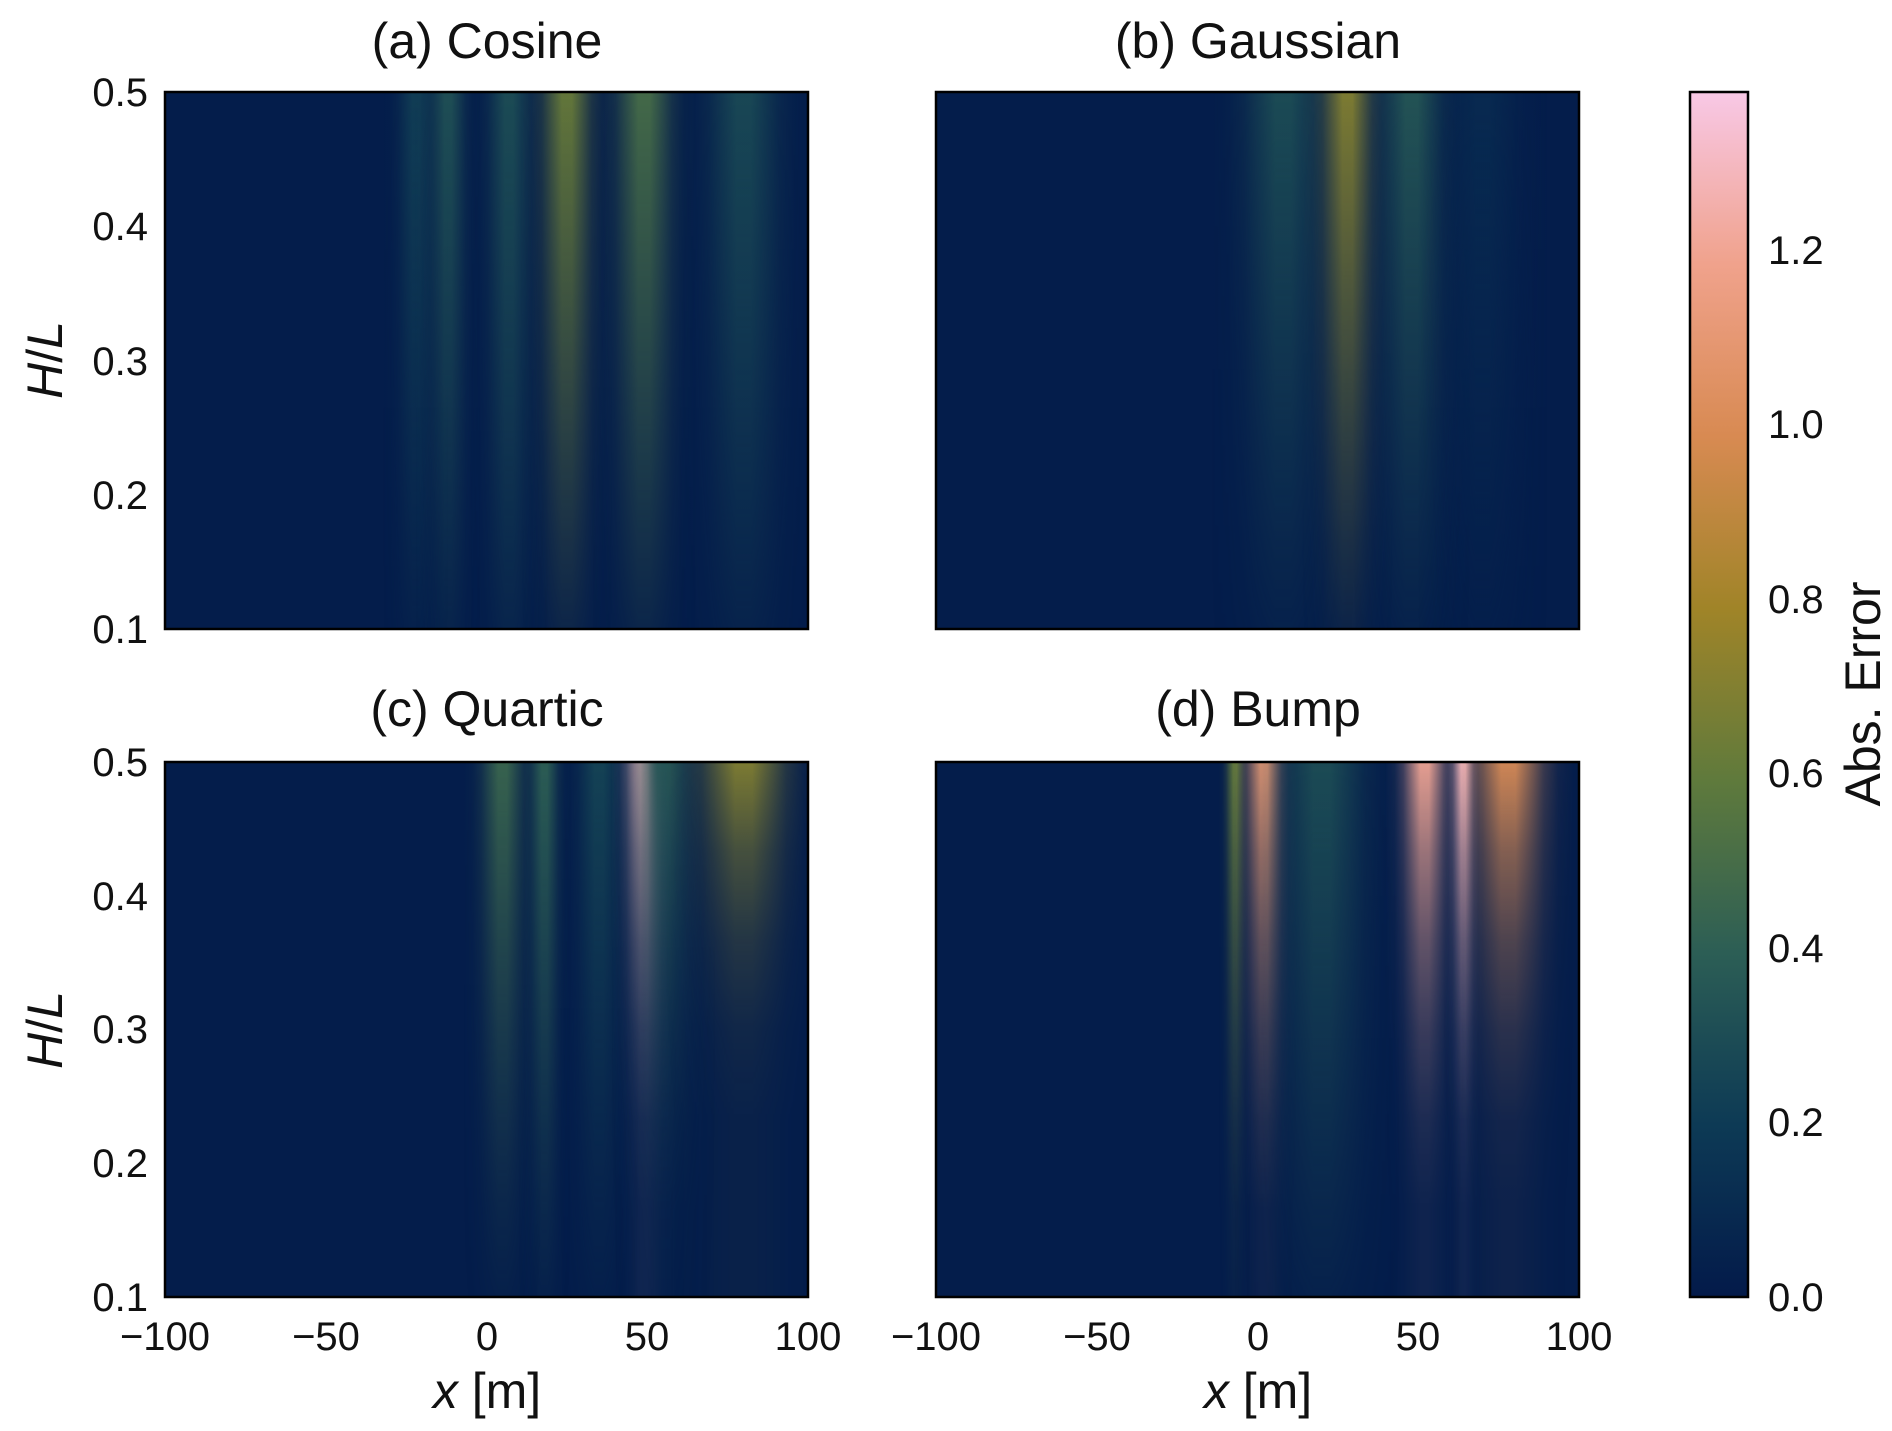  I want to click on panel-title: (d) Bump, so click(1258, 709).